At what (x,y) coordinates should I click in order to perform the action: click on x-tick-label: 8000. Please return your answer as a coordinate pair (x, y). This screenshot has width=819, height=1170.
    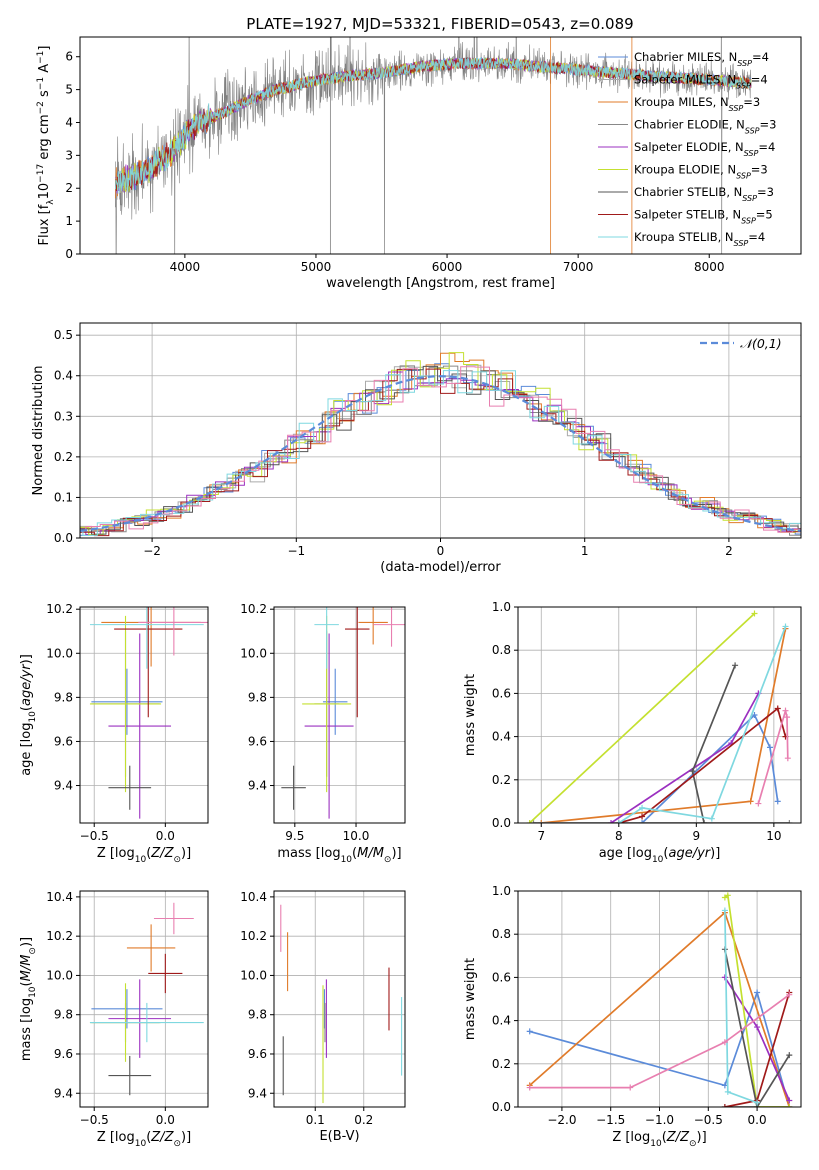
    Looking at the image, I should click on (709, 267).